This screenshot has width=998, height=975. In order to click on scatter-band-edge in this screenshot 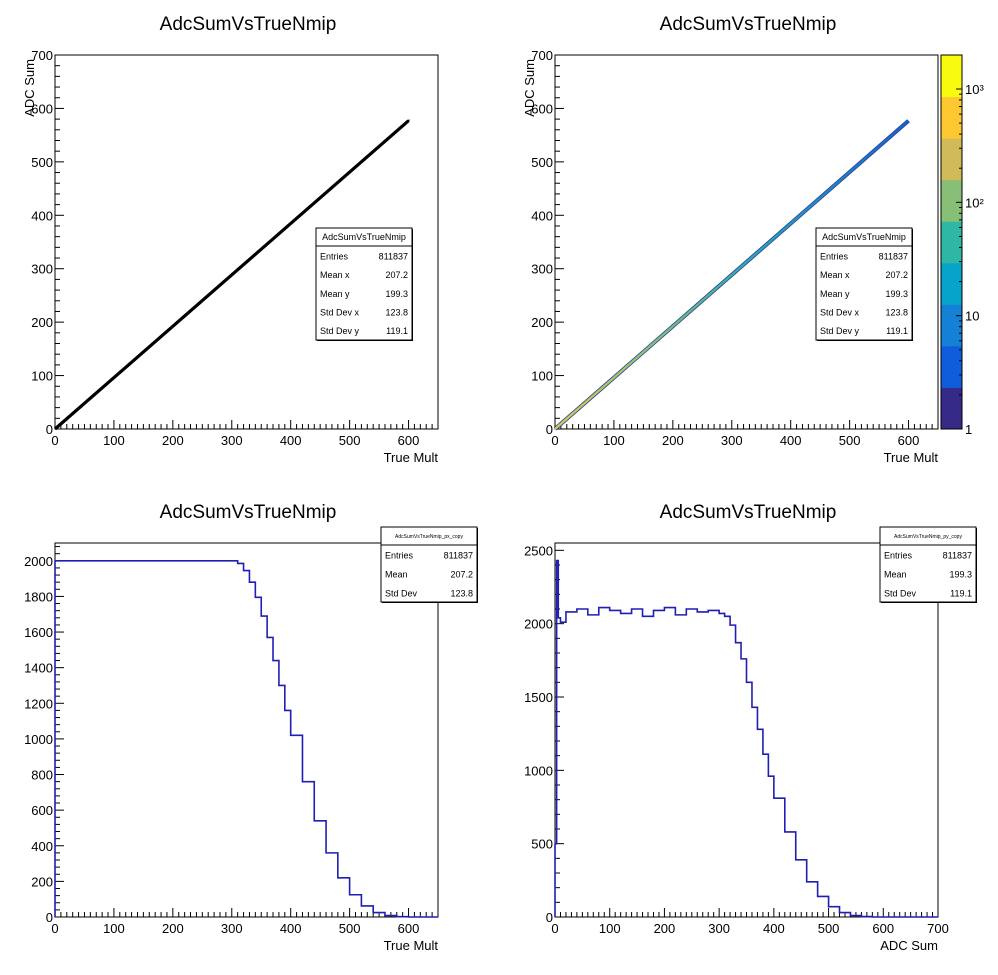, I will do `click(232, 274)`.